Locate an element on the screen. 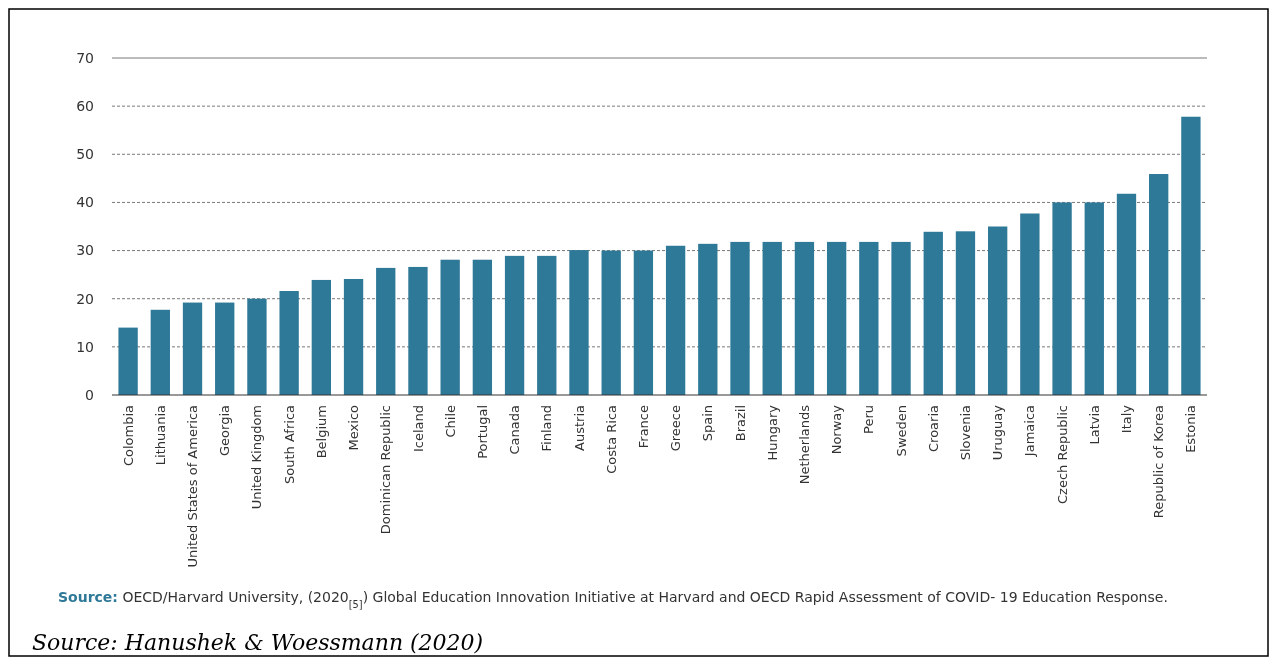  y-tick-label: 40 is located at coordinates (85, 202).